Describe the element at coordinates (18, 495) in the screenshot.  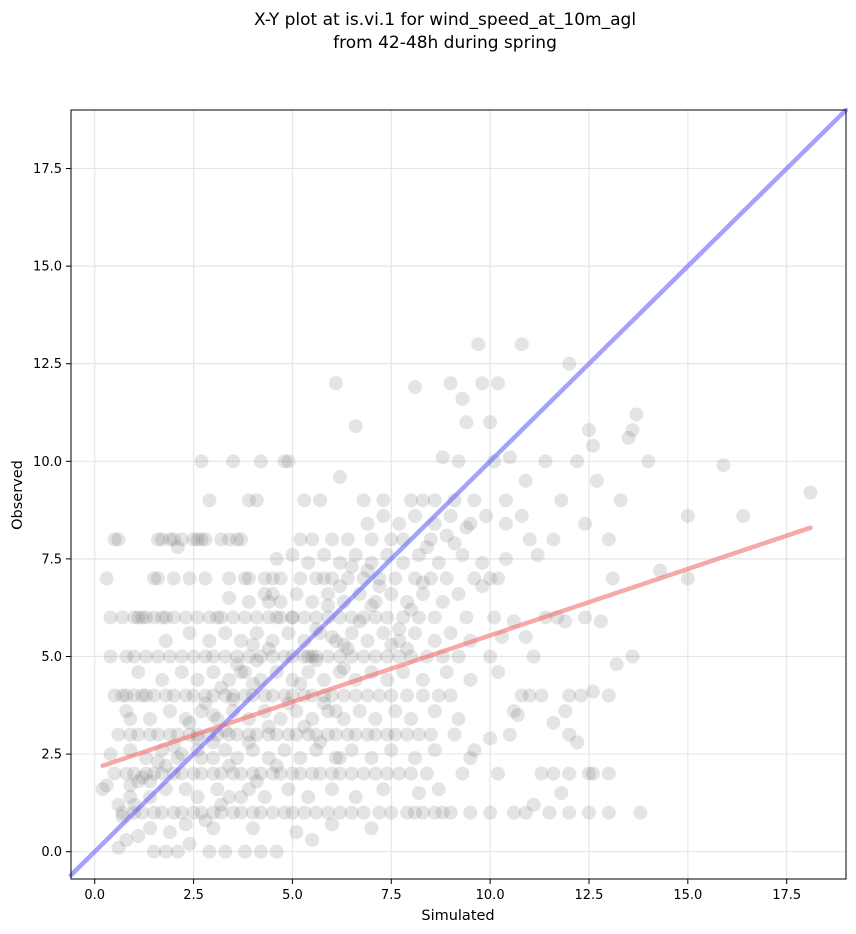
I see `y-axis-label: Observed` at that location.